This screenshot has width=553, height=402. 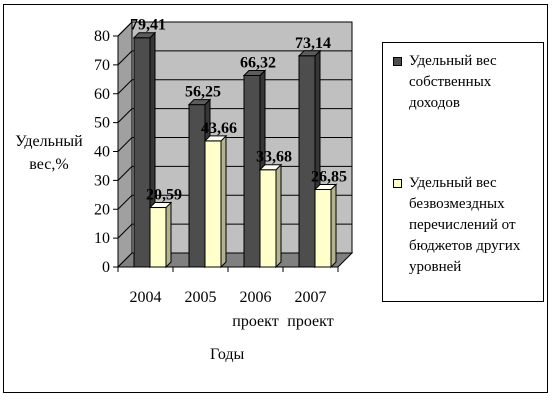 I want to click on bar-side-2007-s2, so click(x=333, y=226).